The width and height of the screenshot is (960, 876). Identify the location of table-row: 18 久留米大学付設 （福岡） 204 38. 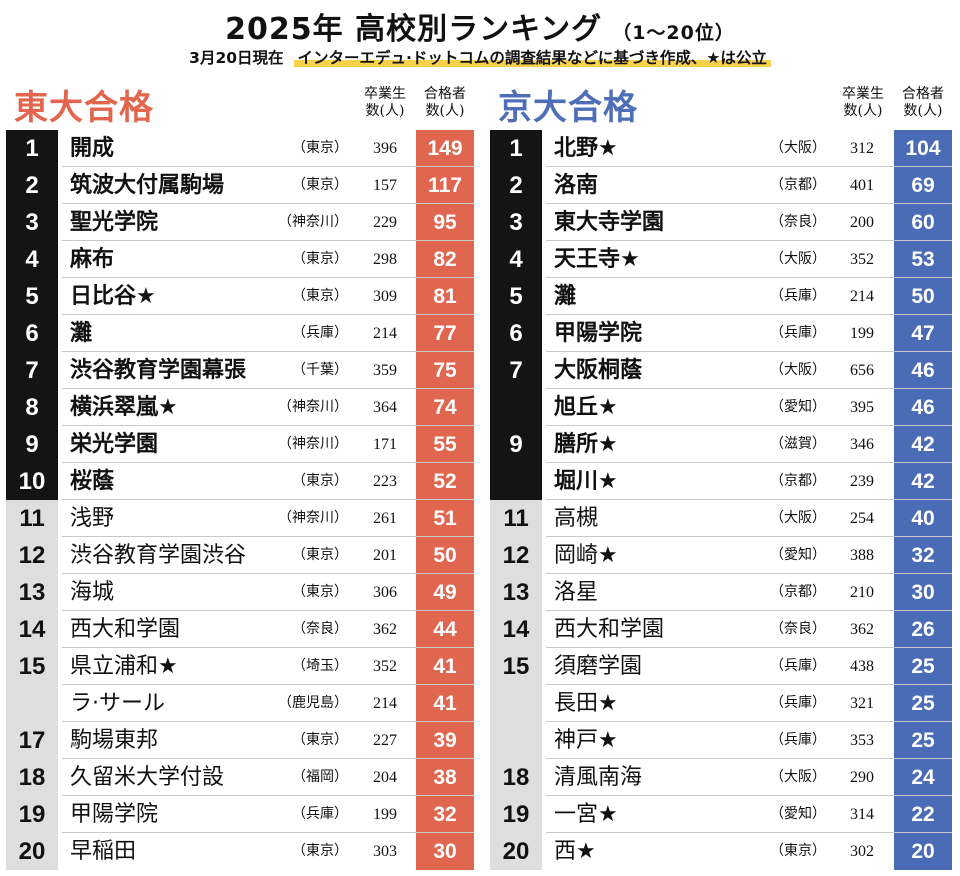
(240, 777).